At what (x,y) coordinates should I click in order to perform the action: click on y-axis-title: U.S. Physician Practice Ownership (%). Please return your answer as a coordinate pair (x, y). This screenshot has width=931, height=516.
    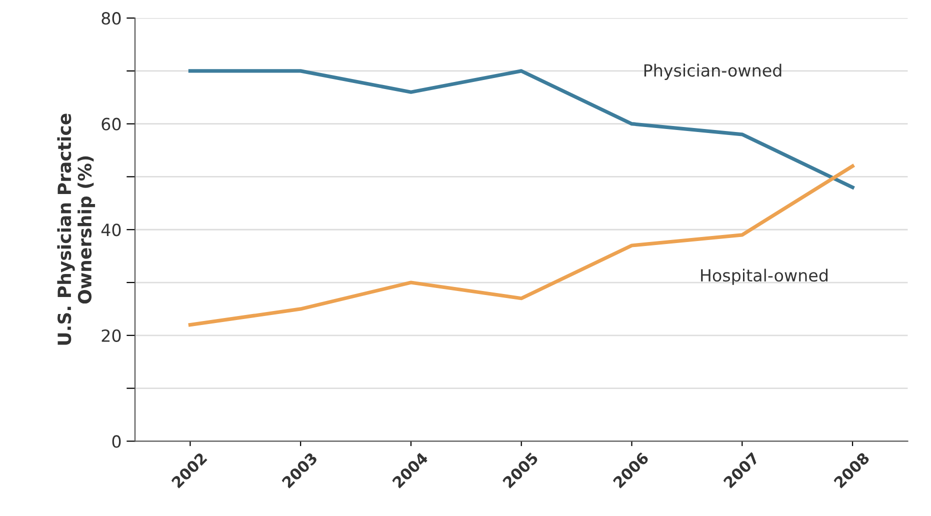
    Looking at the image, I should click on (76, 229).